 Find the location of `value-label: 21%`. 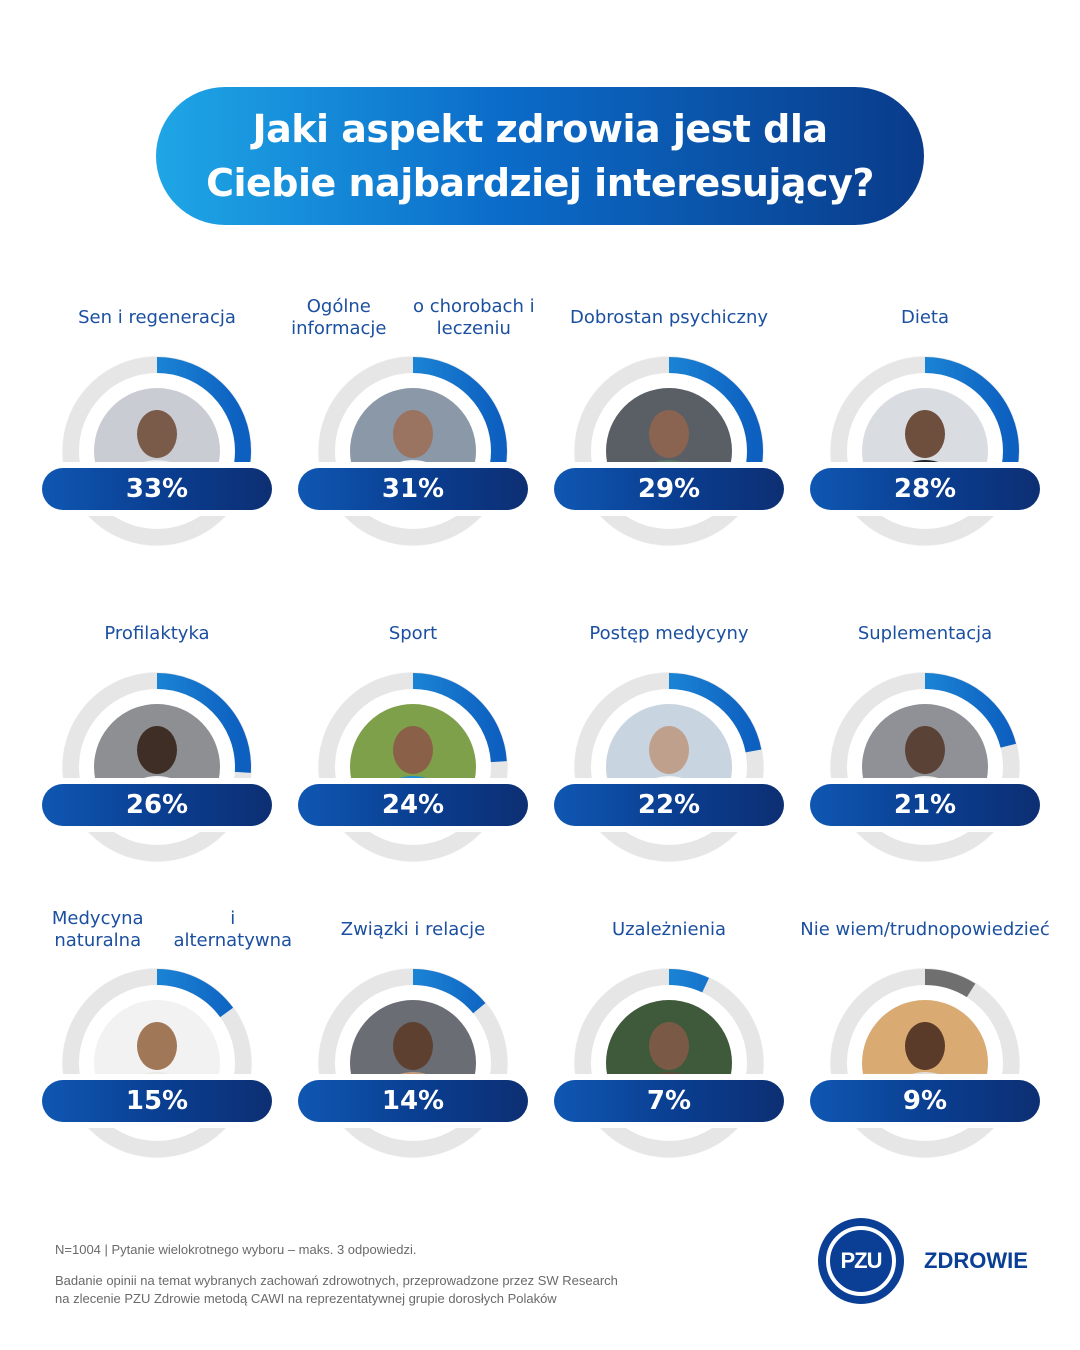

value-label: 21% is located at coordinates (925, 805).